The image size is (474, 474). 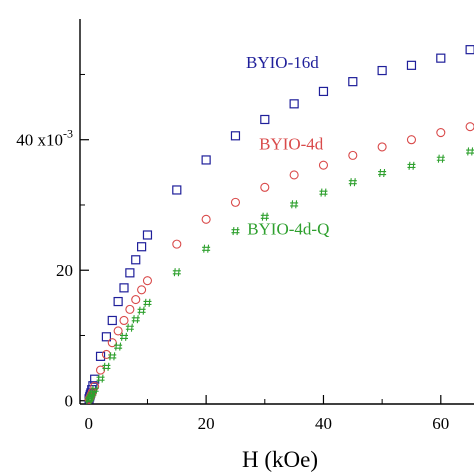 I want to click on y-tick-label: 20, so click(x=64, y=270).